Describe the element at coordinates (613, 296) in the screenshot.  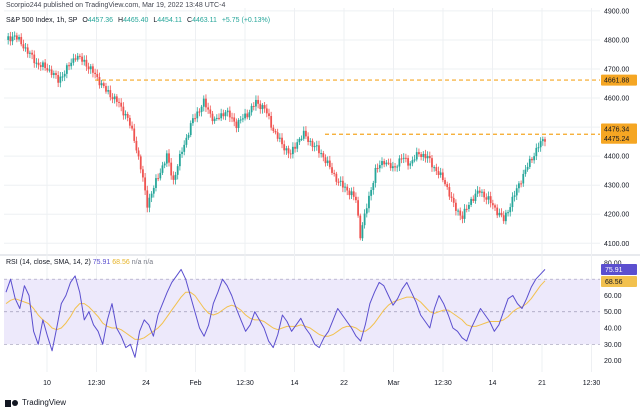
I see `rsi-tick-label: 60.00` at that location.